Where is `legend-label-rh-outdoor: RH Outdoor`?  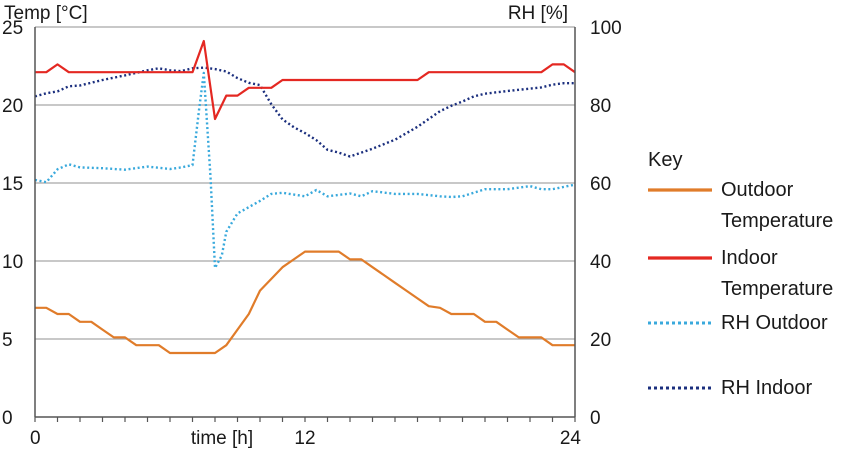
legend-label-rh-outdoor: RH Outdoor is located at coordinates (774, 323).